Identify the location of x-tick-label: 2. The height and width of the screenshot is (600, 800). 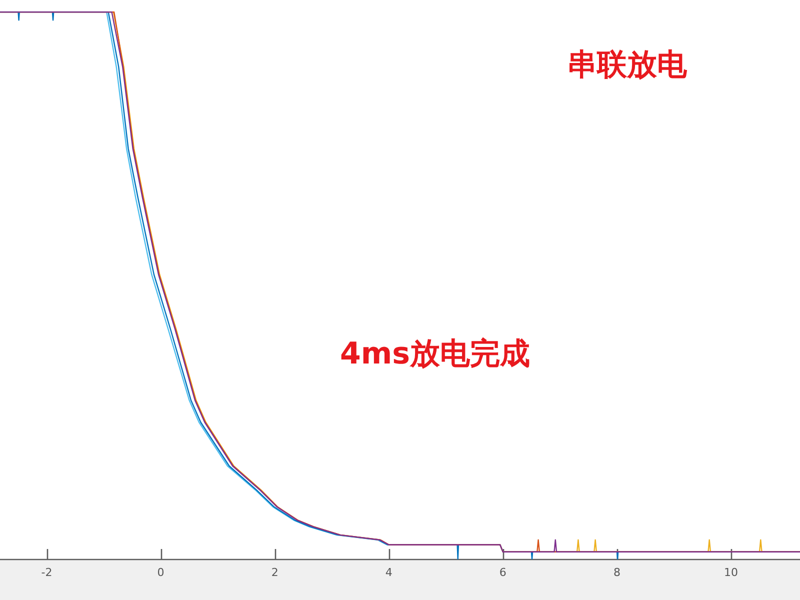
(274, 572).